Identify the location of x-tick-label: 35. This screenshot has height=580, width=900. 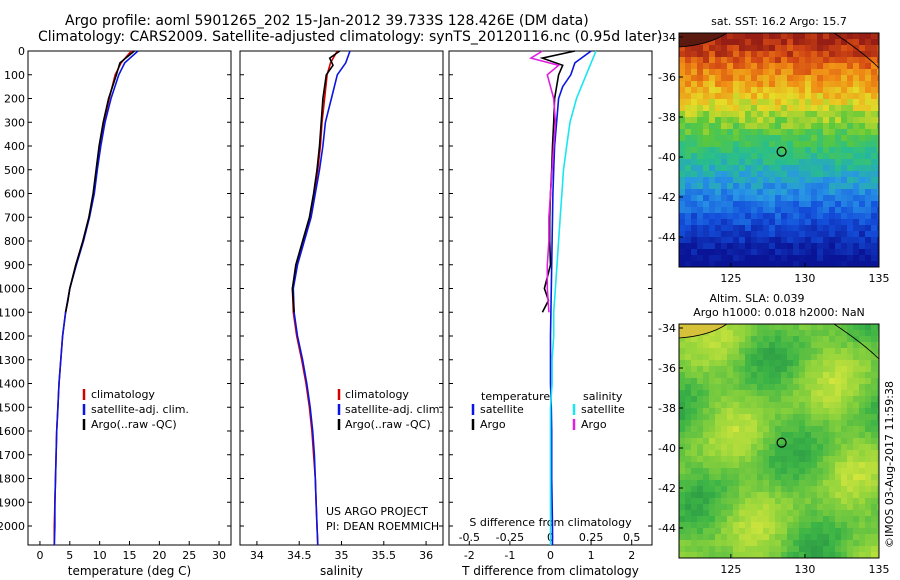
(342, 555).